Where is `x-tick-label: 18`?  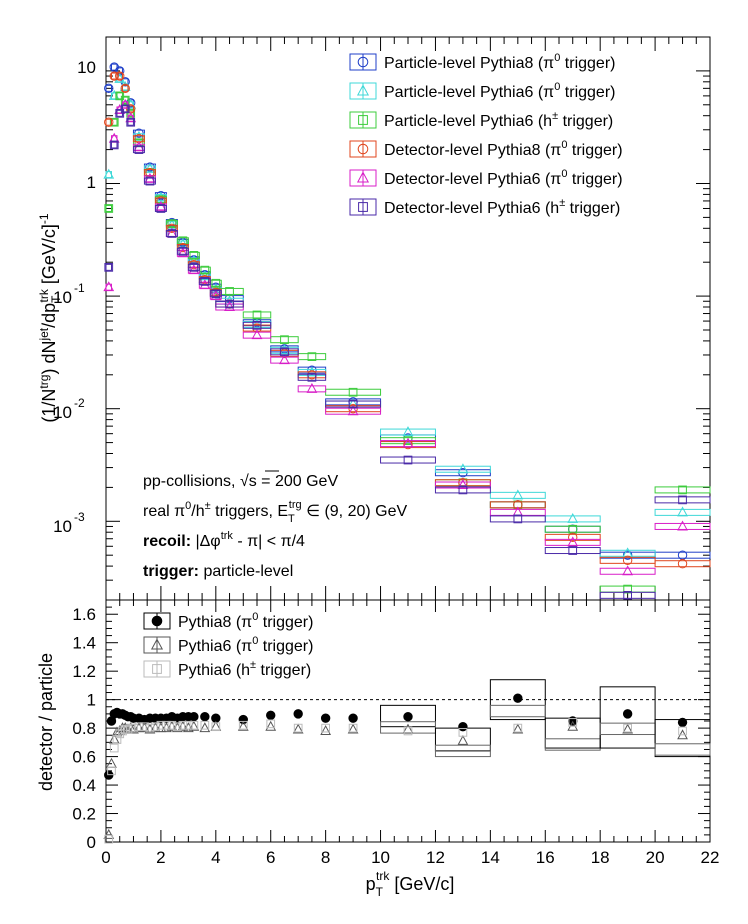
x-tick-label: 18 is located at coordinates (600, 857).